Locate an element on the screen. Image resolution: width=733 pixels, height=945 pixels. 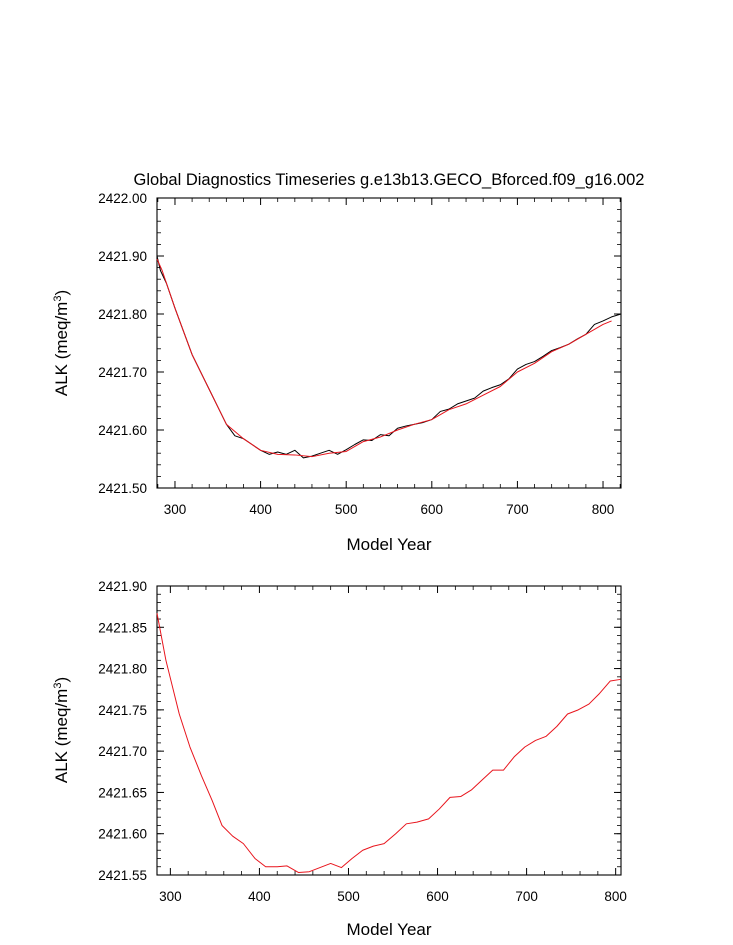
bottom-y-axis-label-close: ) is located at coordinates (61, 680).